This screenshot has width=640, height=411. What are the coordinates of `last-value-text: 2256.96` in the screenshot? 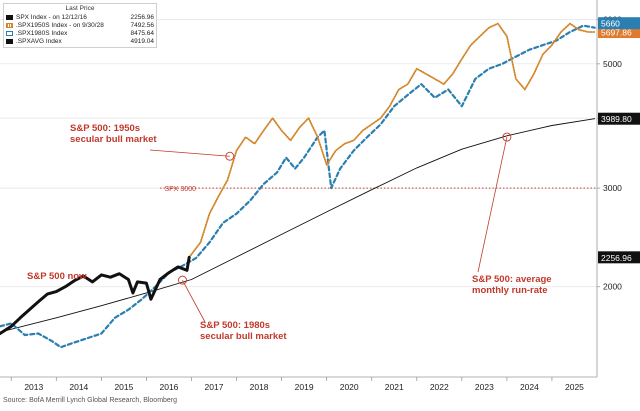 It's located at (616, 258).